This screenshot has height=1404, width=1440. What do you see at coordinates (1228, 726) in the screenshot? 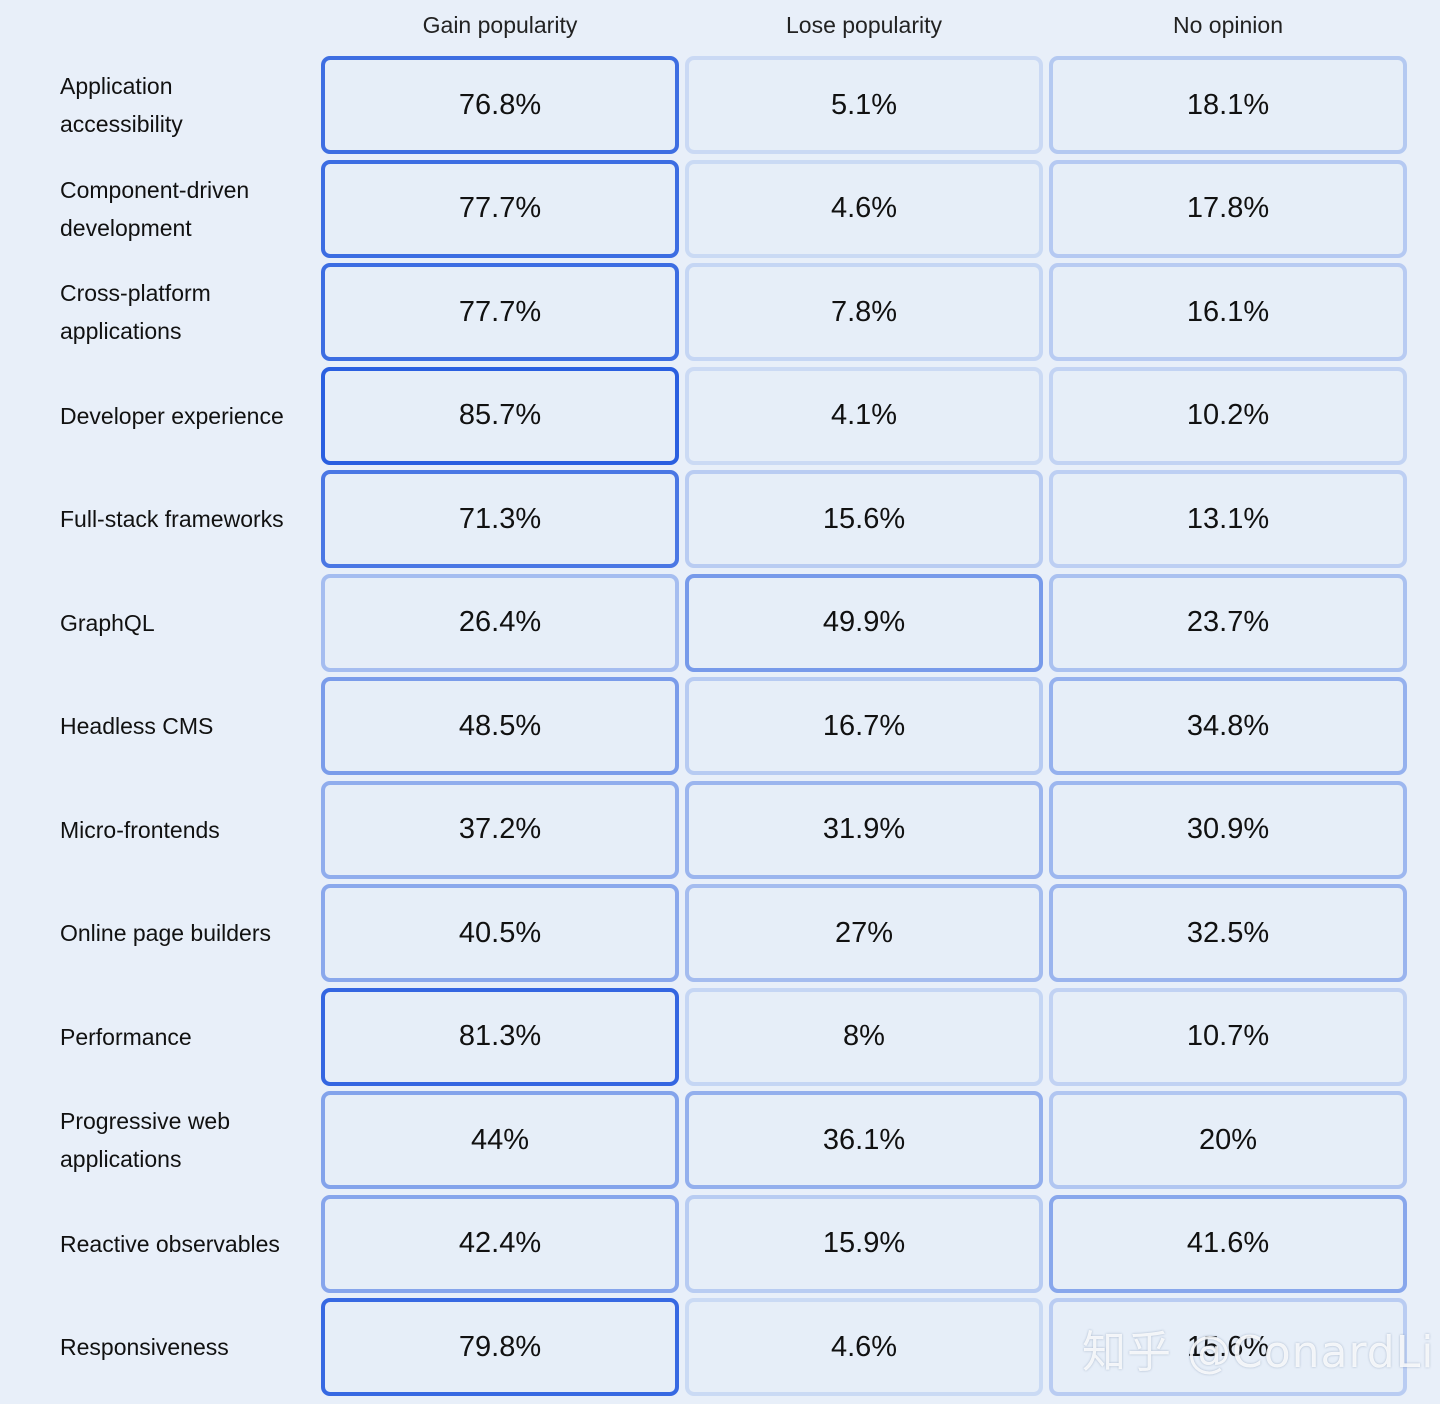
I see `cell-no-opinion: 34.8%` at bounding box center [1228, 726].